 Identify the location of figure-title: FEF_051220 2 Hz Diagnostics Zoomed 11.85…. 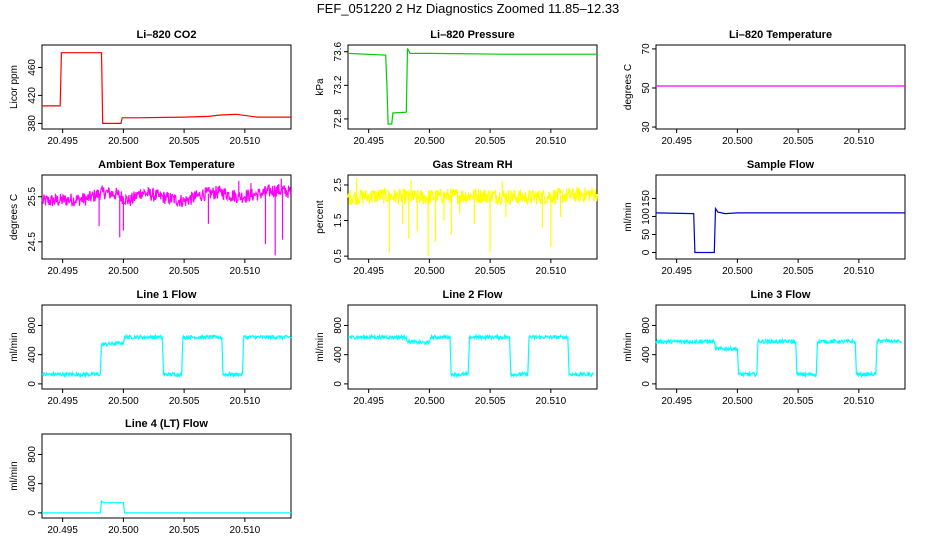
(468, 8).